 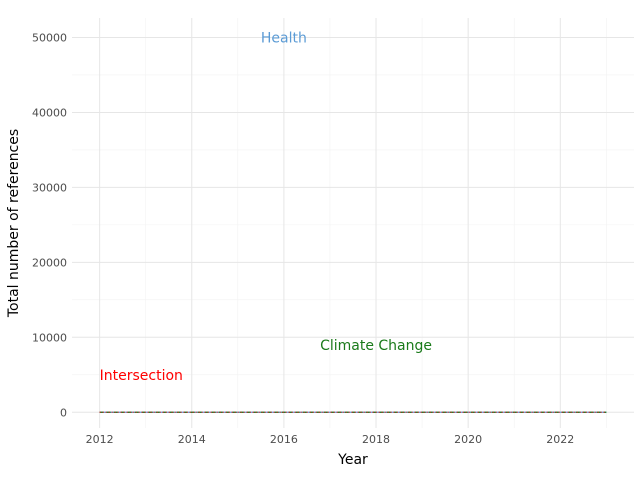 What do you see at coordinates (352, 460) in the screenshot?
I see `x-axis-title: Year` at bounding box center [352, 460].